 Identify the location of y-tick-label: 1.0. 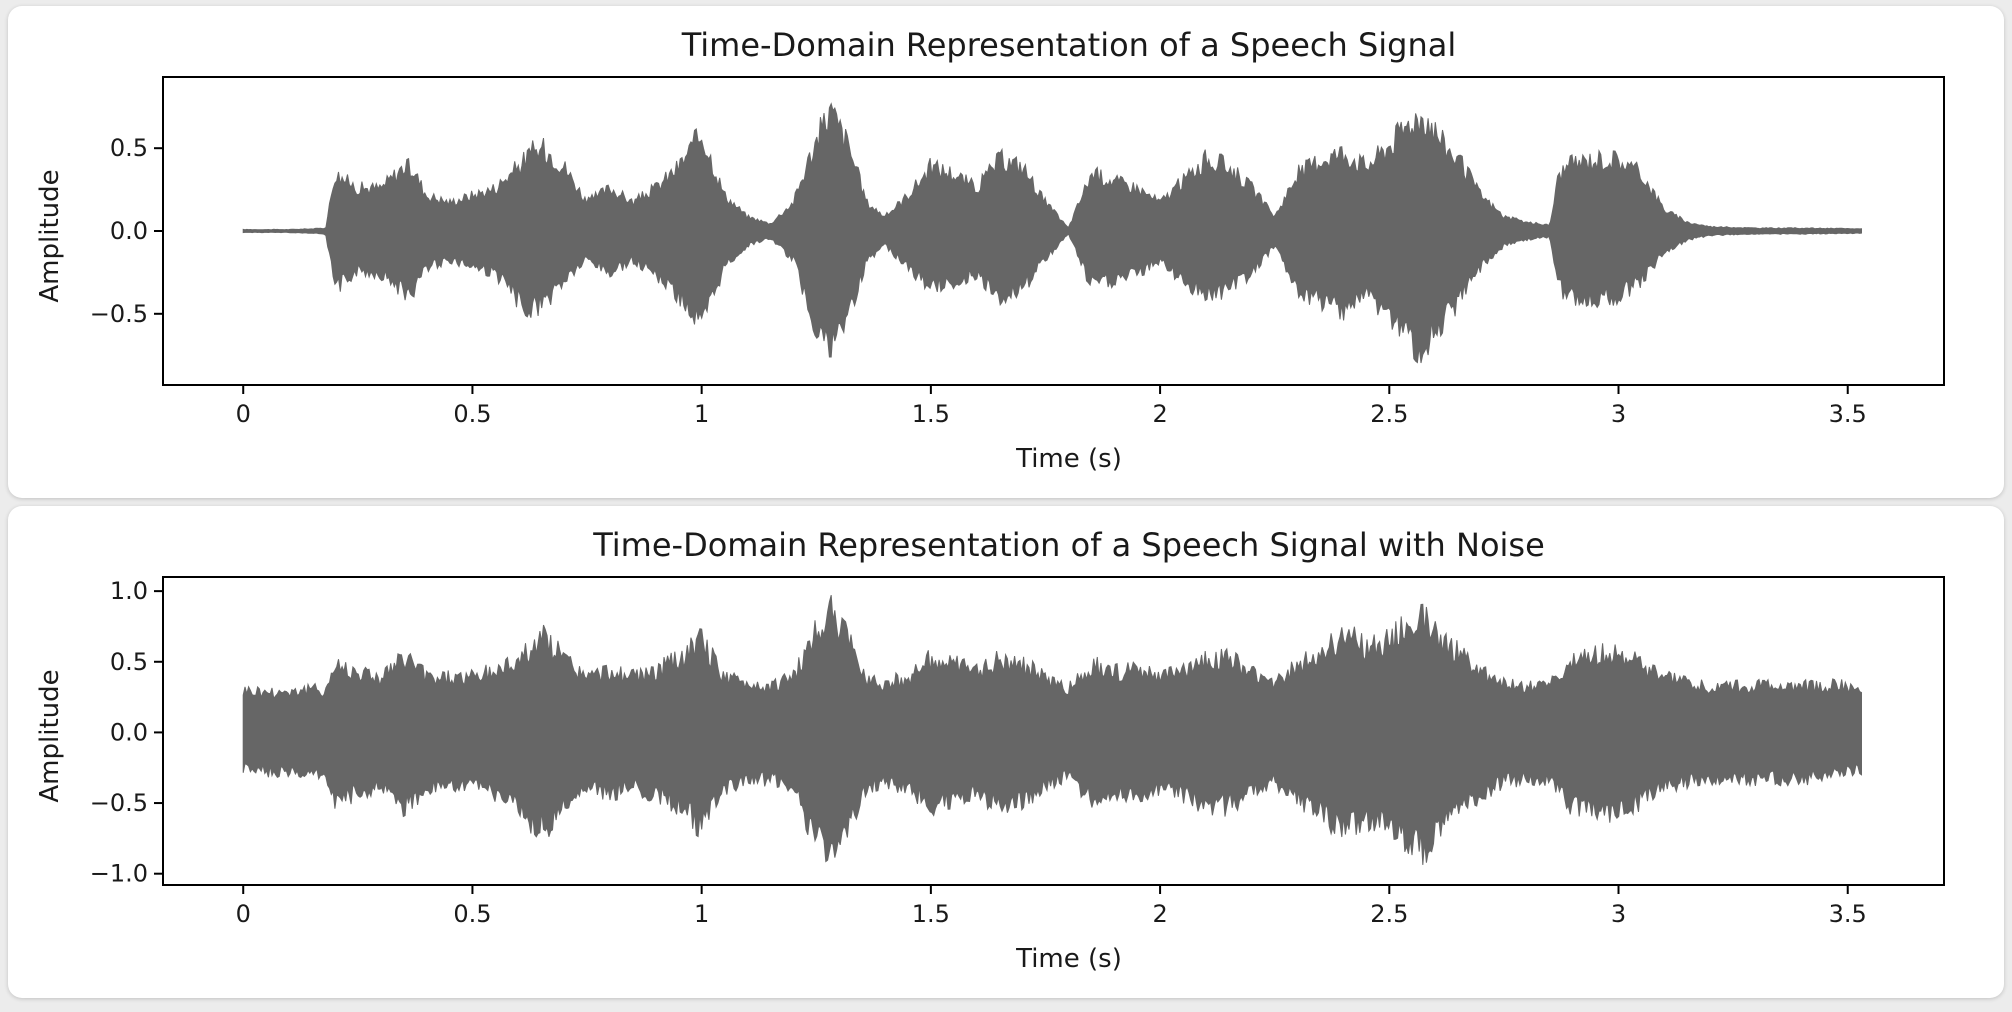
(129, 591).